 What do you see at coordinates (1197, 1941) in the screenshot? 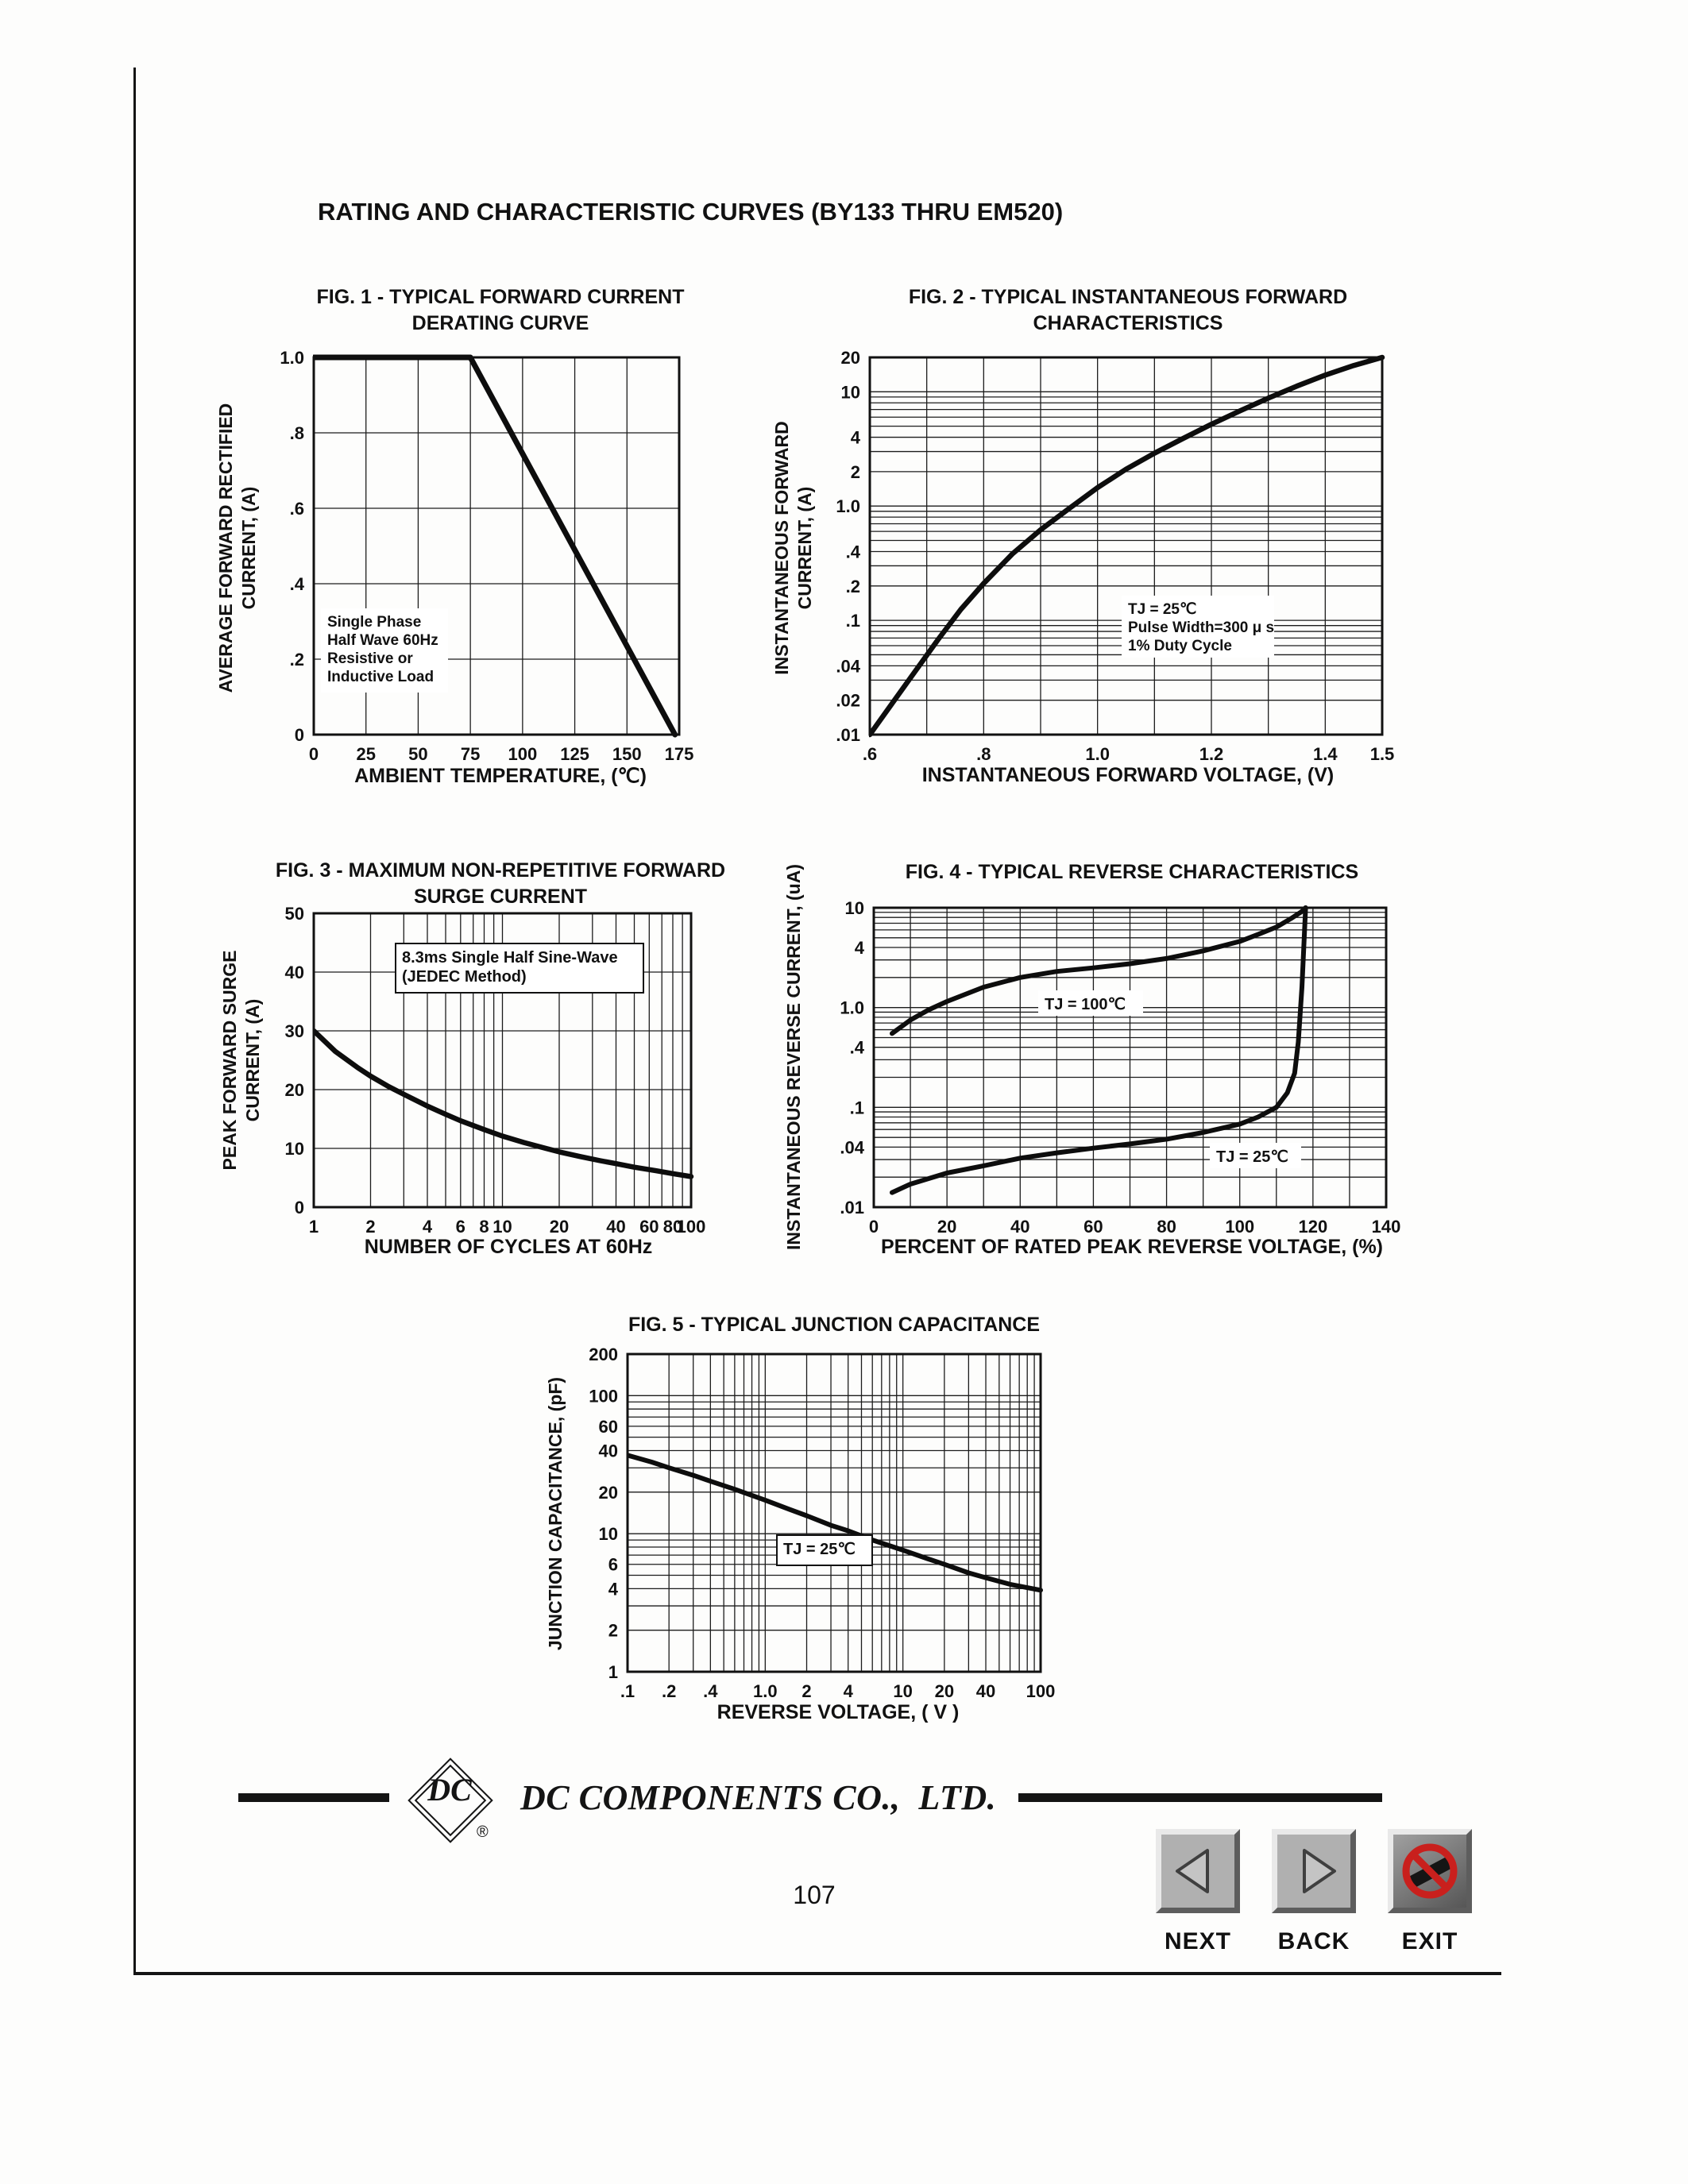
I see `next-button-label: NEXT` at bounding box center [1197, 1941].